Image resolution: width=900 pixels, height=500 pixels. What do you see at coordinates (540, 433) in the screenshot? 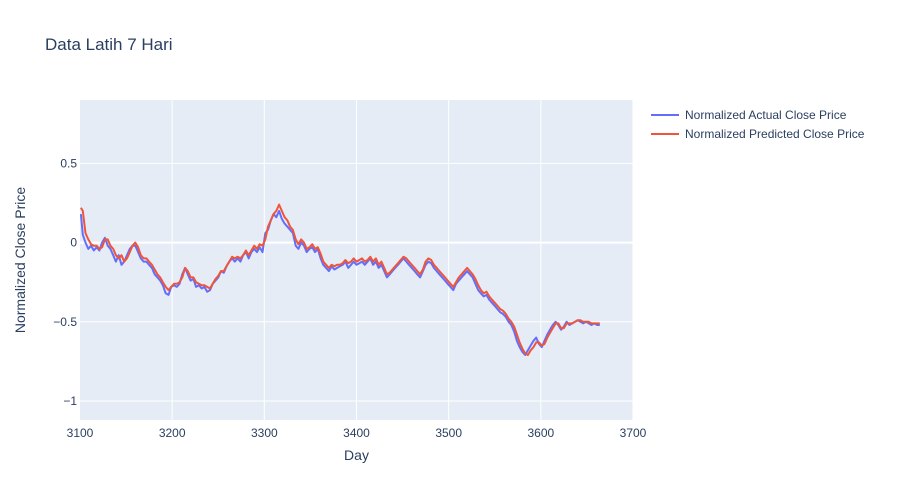
I see `x-tick-label: 3600` at bounding box center [540, 433].